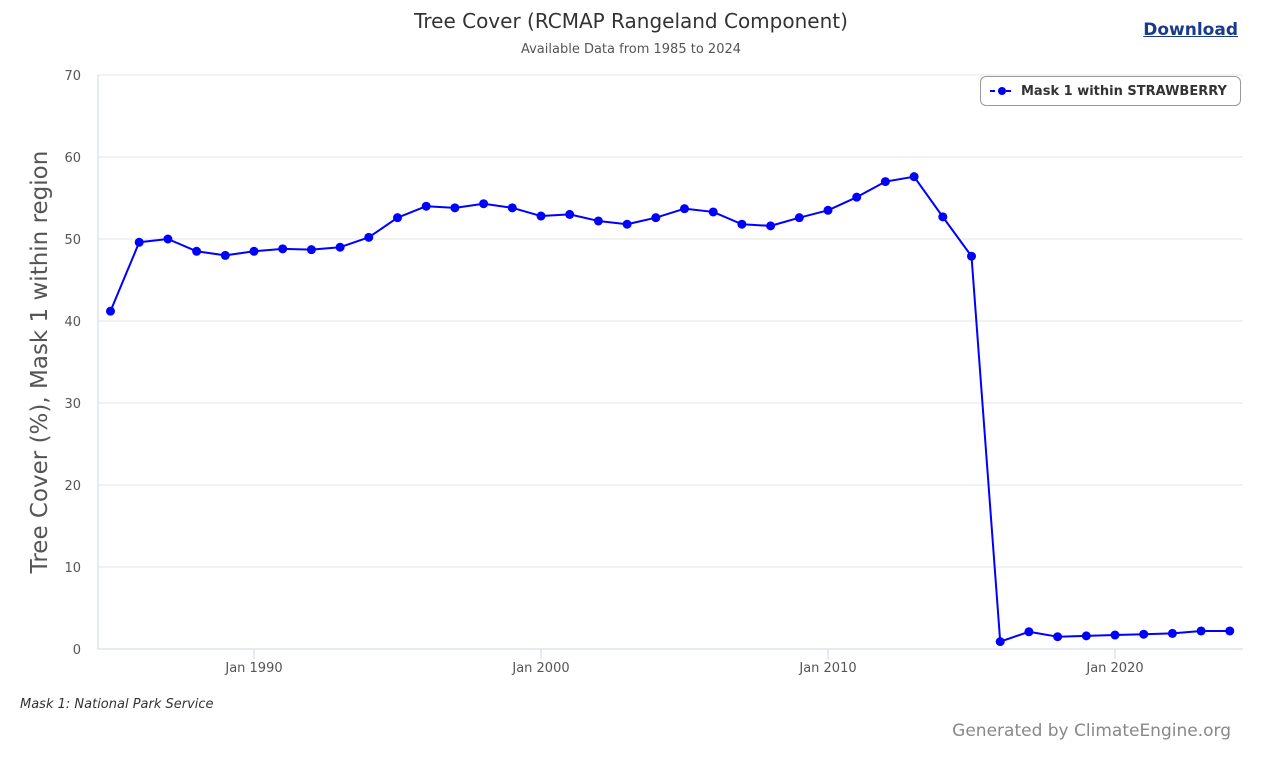 This screenshot has height=758, width=1262. What do you see at coordinates (1091, 731) in the screenshot?
I see `credit-text: Generated by ClimateEngine.org` at bounding box center [1091, 731].